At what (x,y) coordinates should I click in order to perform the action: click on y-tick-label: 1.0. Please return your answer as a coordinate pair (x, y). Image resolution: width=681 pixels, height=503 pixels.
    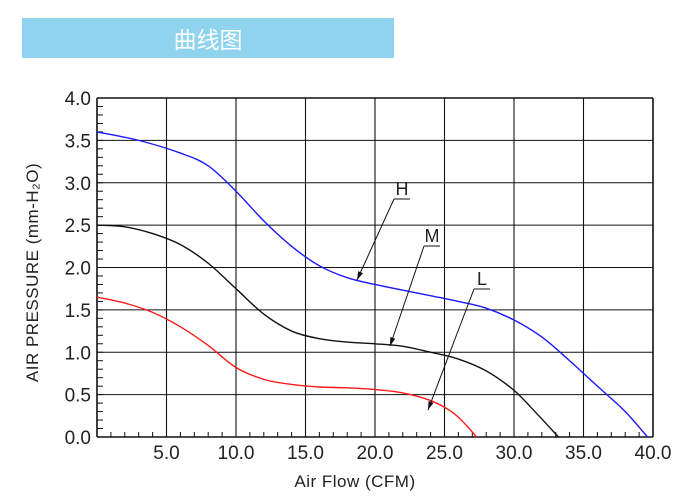
    Looking at the image, I should click on (78, 353).